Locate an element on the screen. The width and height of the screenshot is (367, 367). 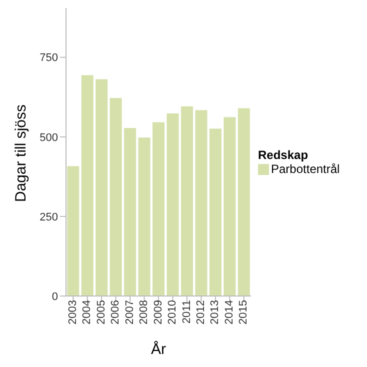
legend-label: Parbottentrål is located at coordinates (305, 169).